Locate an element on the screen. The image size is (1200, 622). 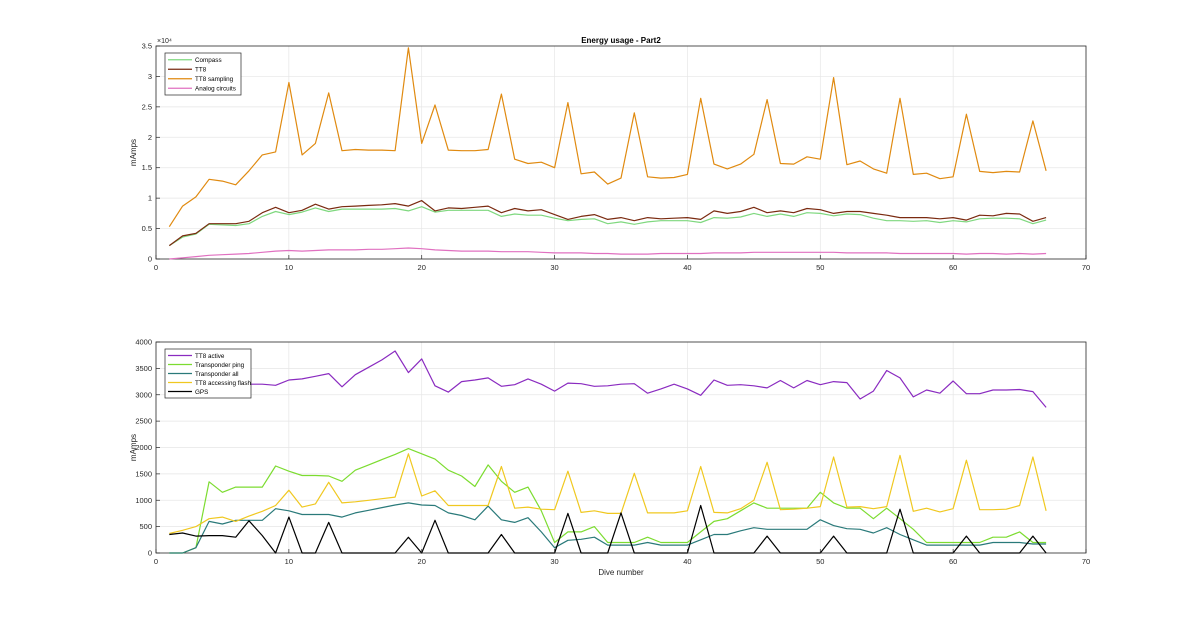
legend: Compass TT8 TT8 sampling Analog circuits is located at coordinates (203, 74).